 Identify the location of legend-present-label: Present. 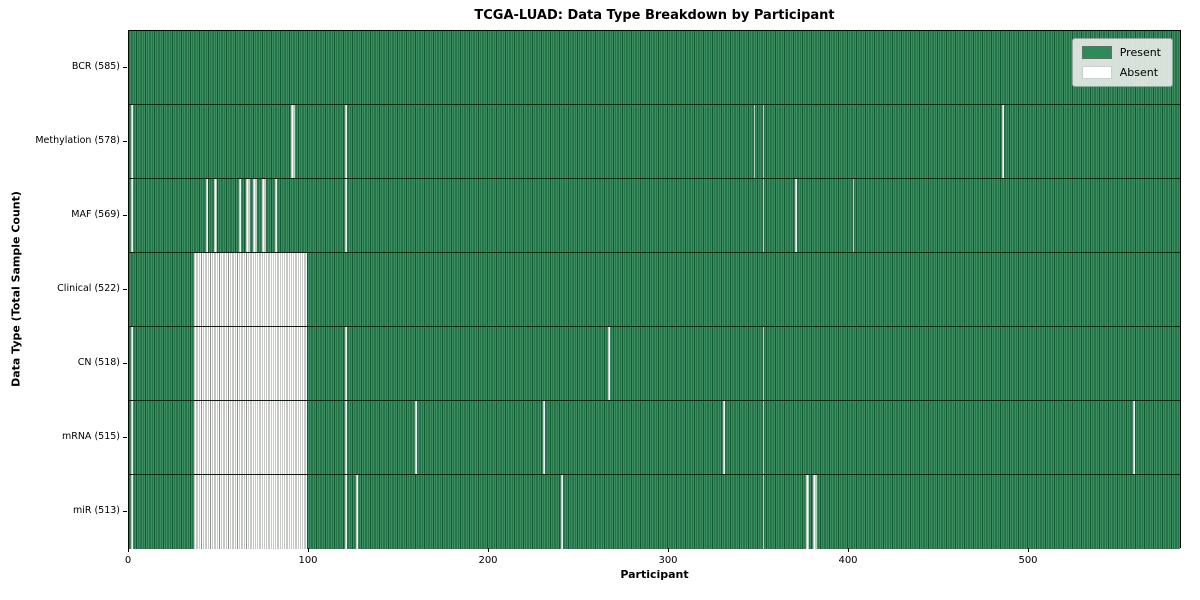
(1140, 52).